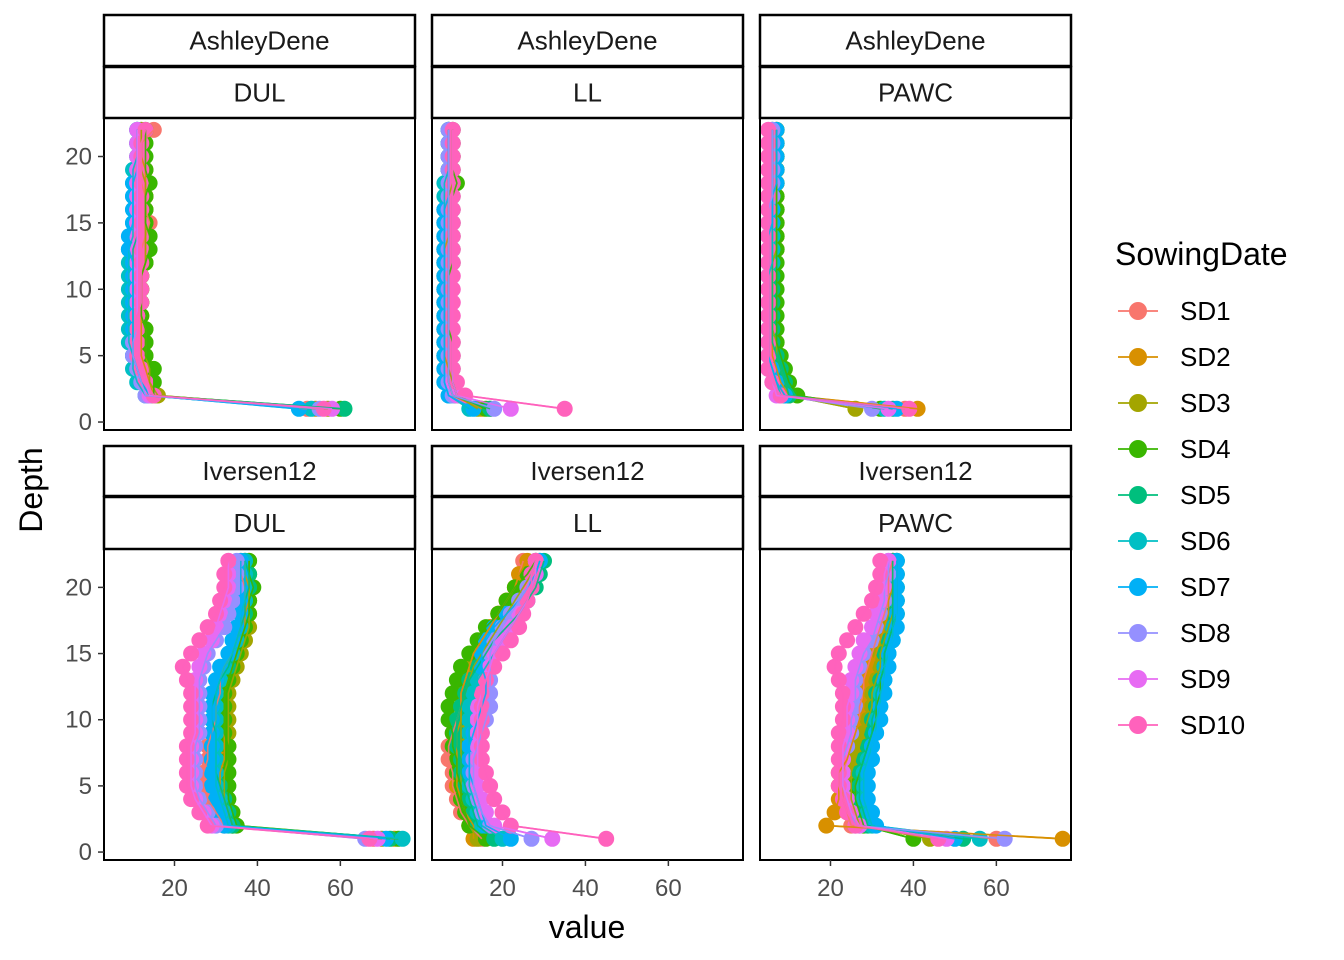 The image size is (1344, 960). What do you see at coordinates (1201, 254) in the screenshot?
I see `legend-title: SowingDate` at bounding box center [1201, 254].